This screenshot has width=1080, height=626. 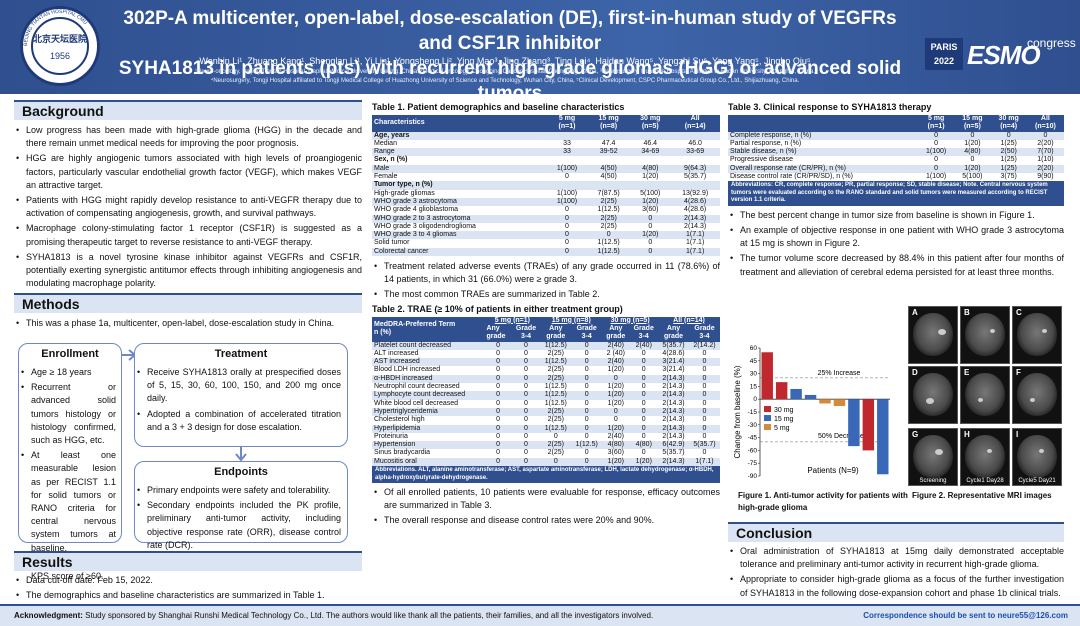 What do you see at coordinates (615, 436) in the screenshot?
I see `table2-cell: 2(40)` at bounding box center [615, 436].